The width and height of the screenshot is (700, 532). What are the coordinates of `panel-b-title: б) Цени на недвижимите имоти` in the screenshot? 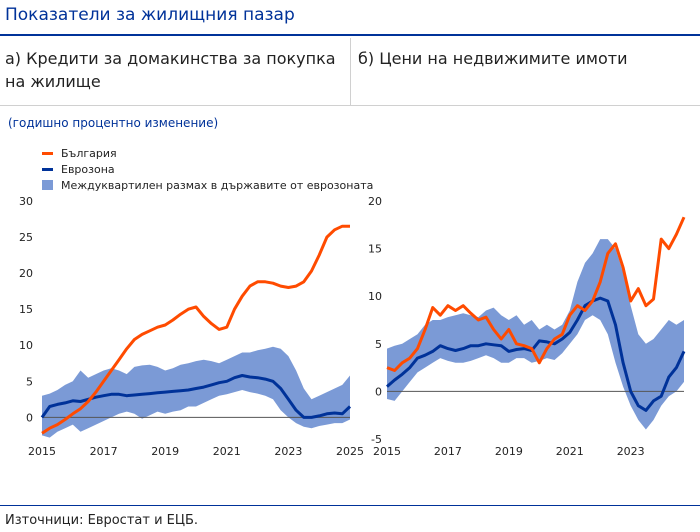 It's located at (493, 58).